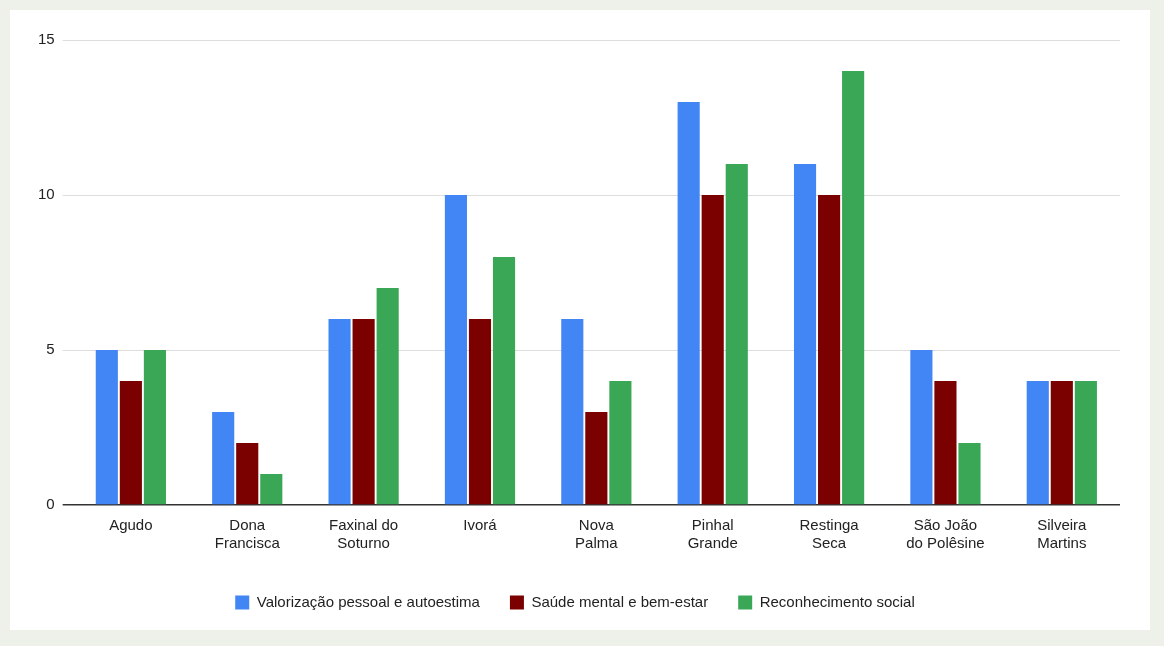 This screenshot has height=646, width=1164. What do you see at coordinates (829, 534) in the screenshot?
I see `x-tick-label: Restinga Seca` at bounding box center [829, 534].